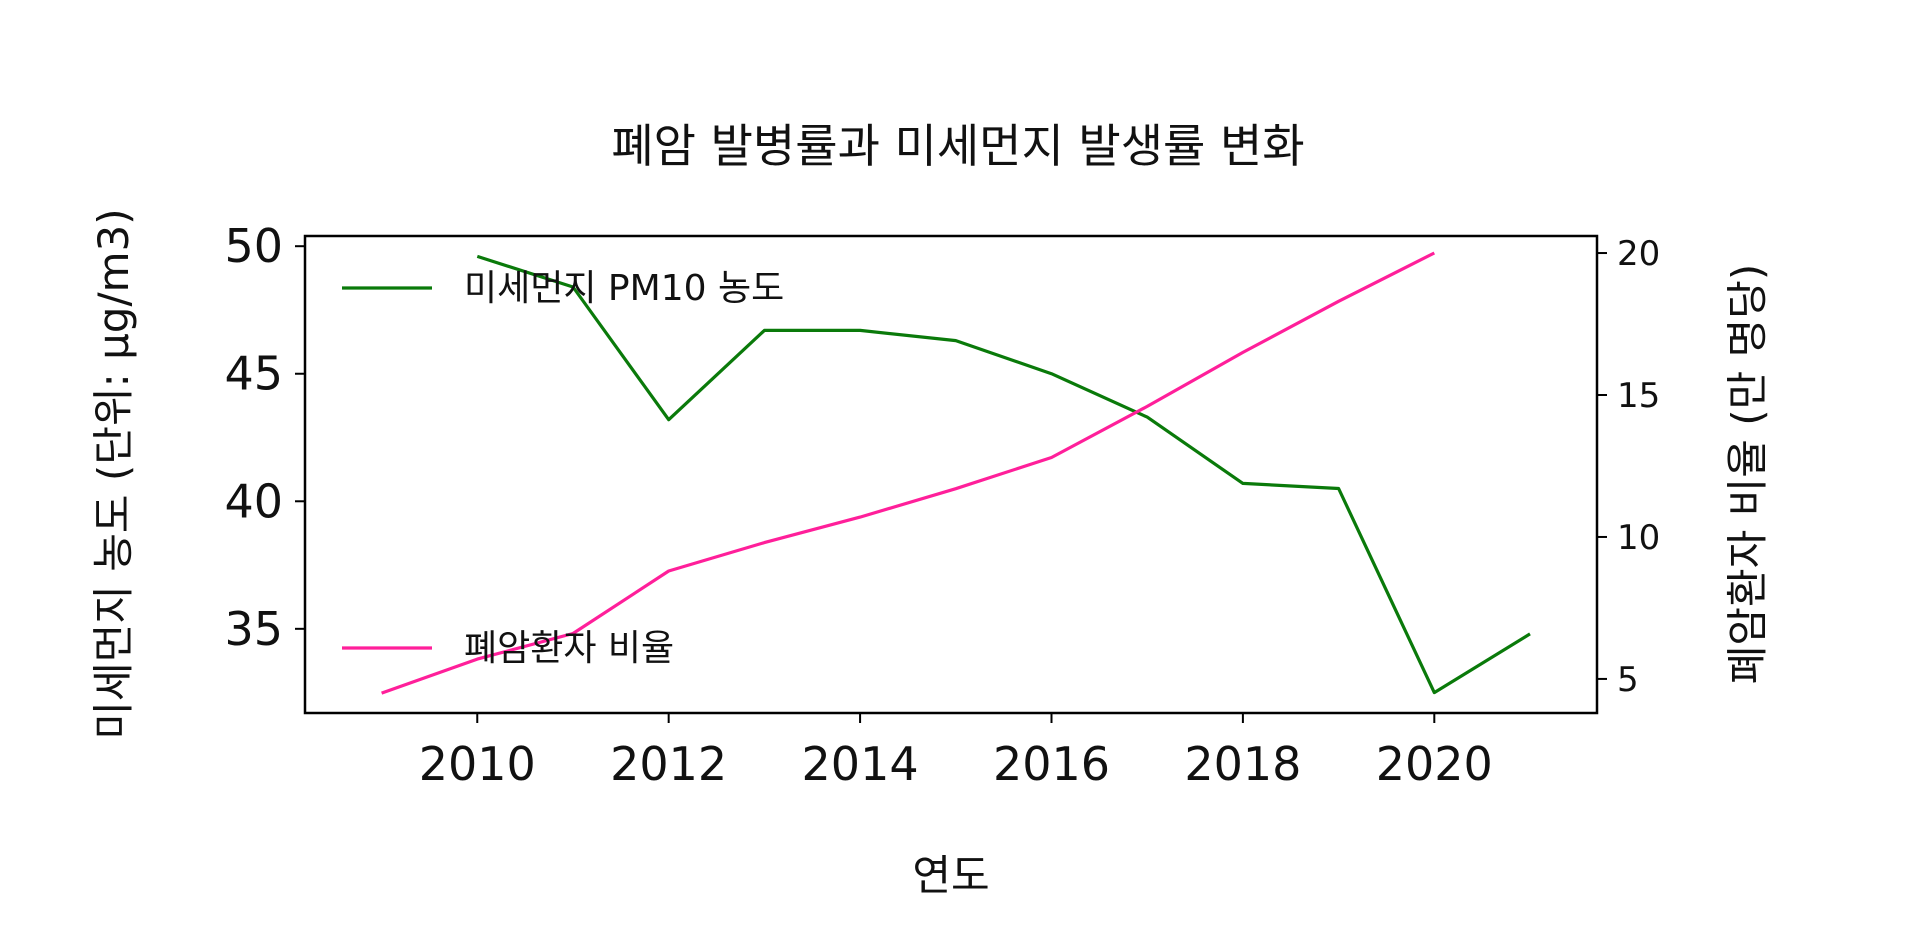  I want to click on x-tick-label-2012: 2012, so click(668, 764).